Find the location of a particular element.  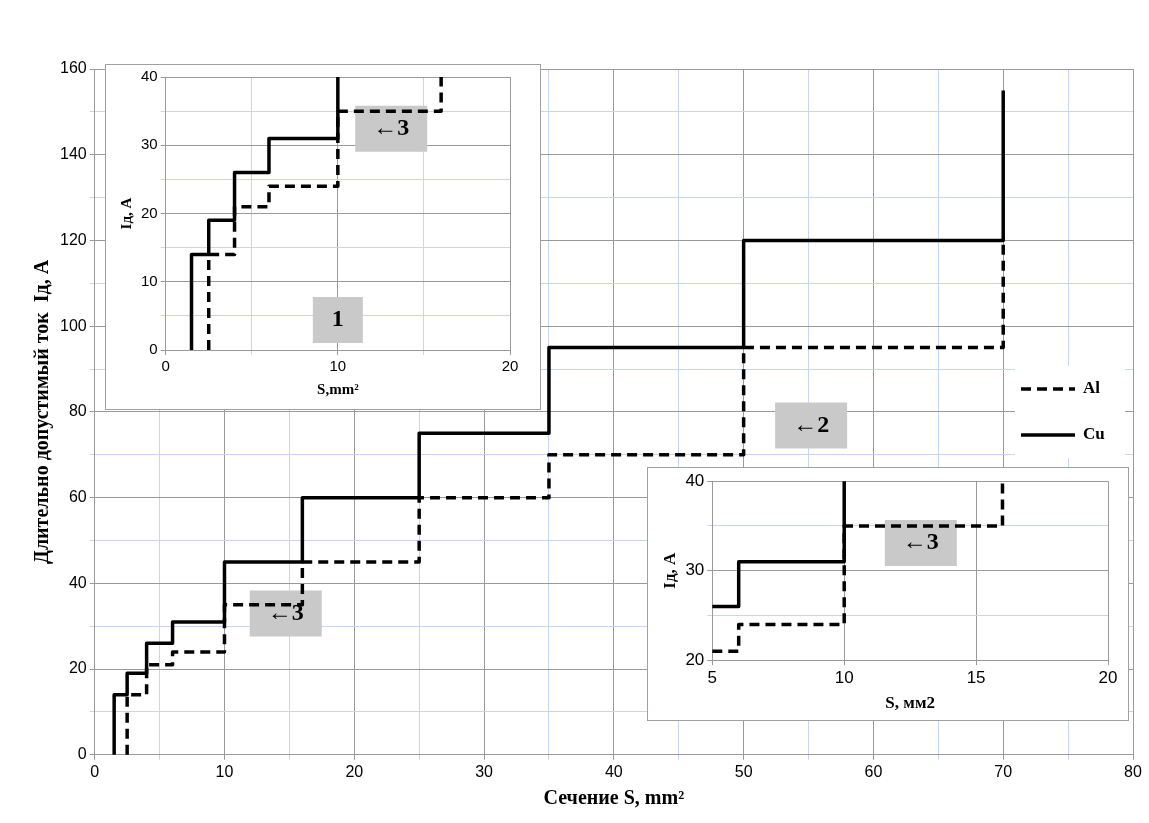

x-tick-label: 5 is located at coordinates (712, 678).